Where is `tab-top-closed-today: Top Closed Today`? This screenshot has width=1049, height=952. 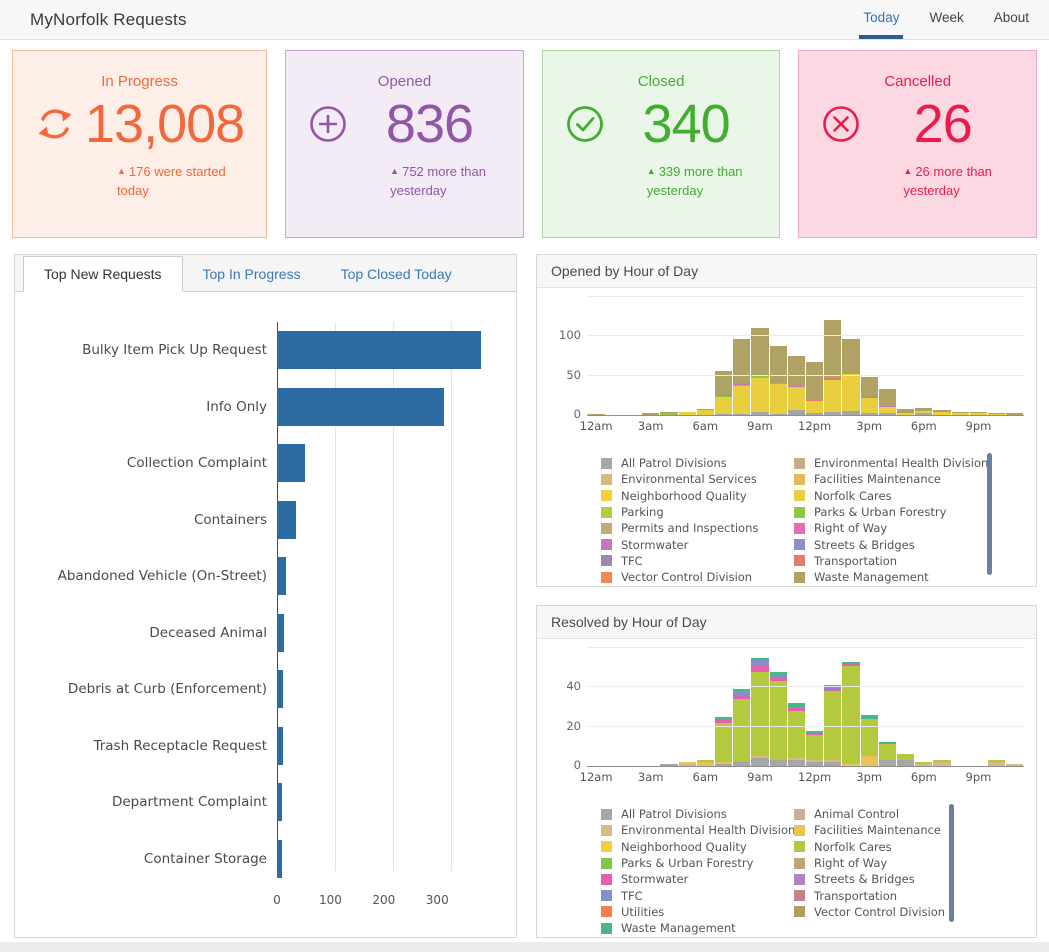
tab-top-closed-today: Top Closed Today is located at coordinates (396, 274).